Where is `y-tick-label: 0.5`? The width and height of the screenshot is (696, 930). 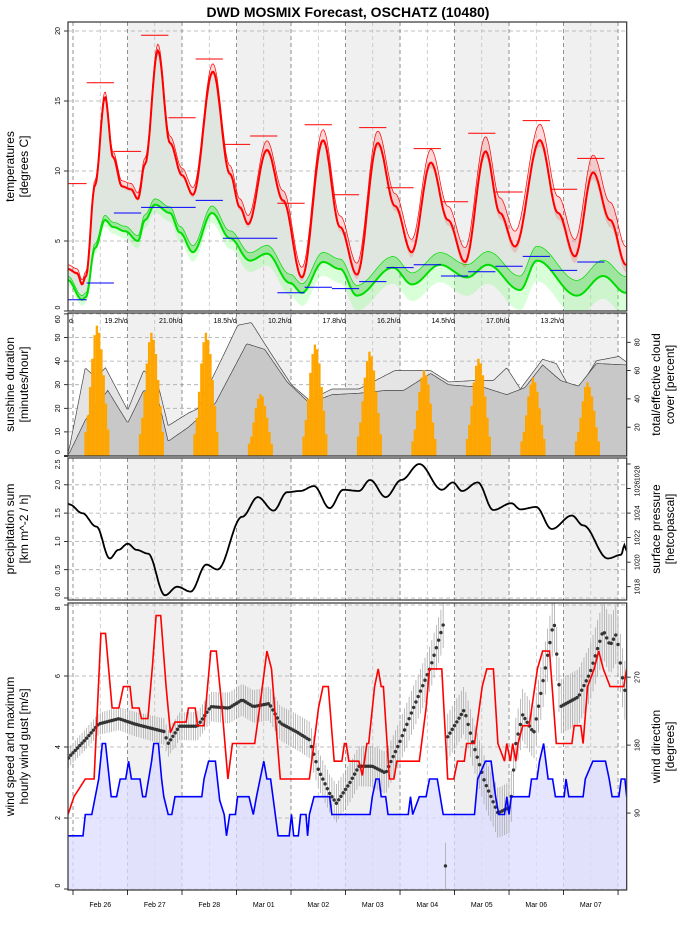 y-tick-label: 0.5 is located at coordinates (58, 570).